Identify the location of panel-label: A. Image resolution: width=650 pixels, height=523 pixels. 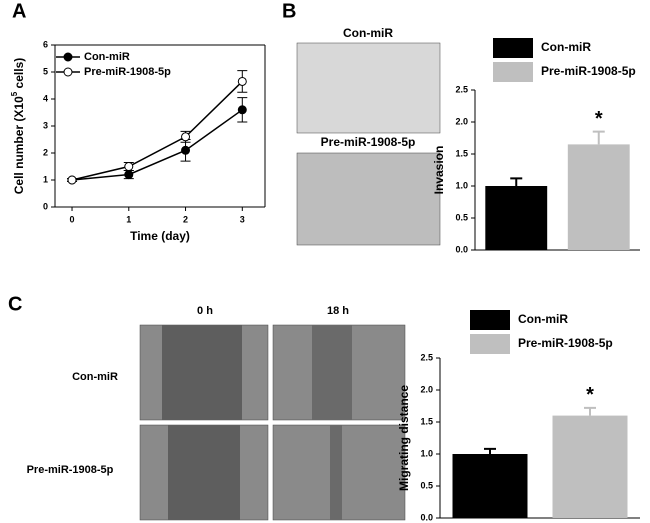
(19, 11).